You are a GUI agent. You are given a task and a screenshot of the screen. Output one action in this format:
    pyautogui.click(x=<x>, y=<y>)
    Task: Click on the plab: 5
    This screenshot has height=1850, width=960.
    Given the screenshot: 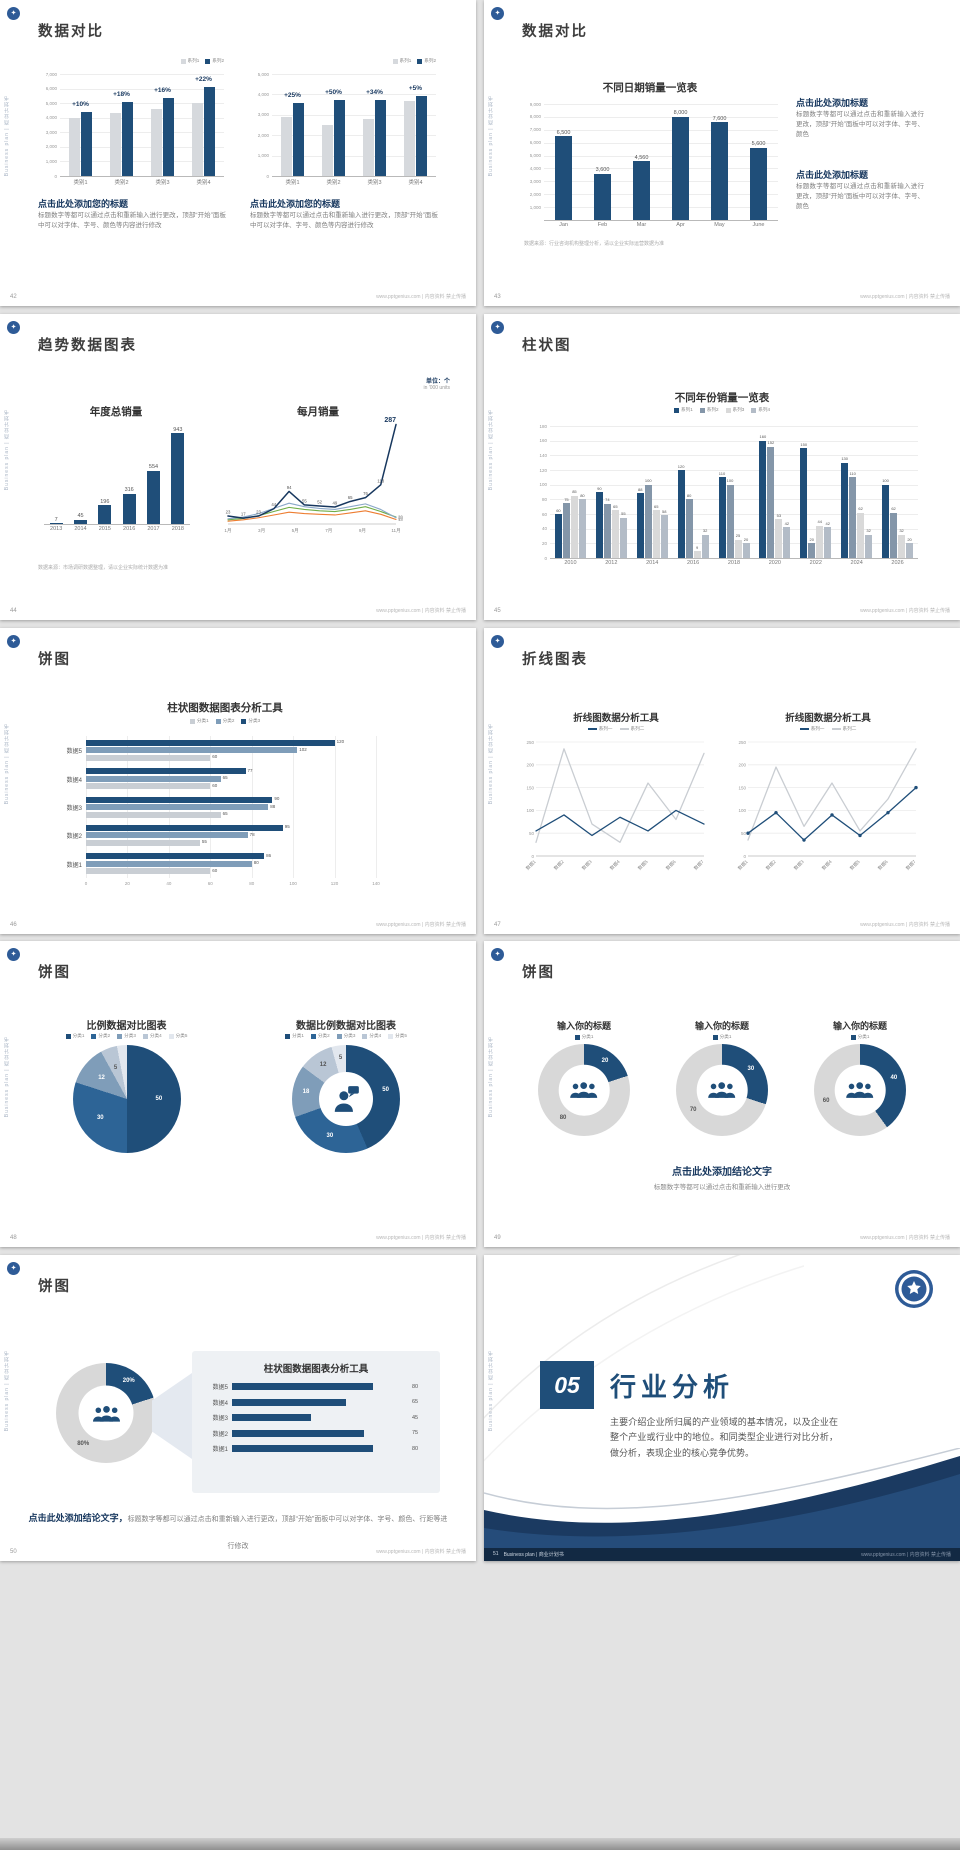 What is the action you would take?
    pyautogui.click(x=115, y=1068)
    